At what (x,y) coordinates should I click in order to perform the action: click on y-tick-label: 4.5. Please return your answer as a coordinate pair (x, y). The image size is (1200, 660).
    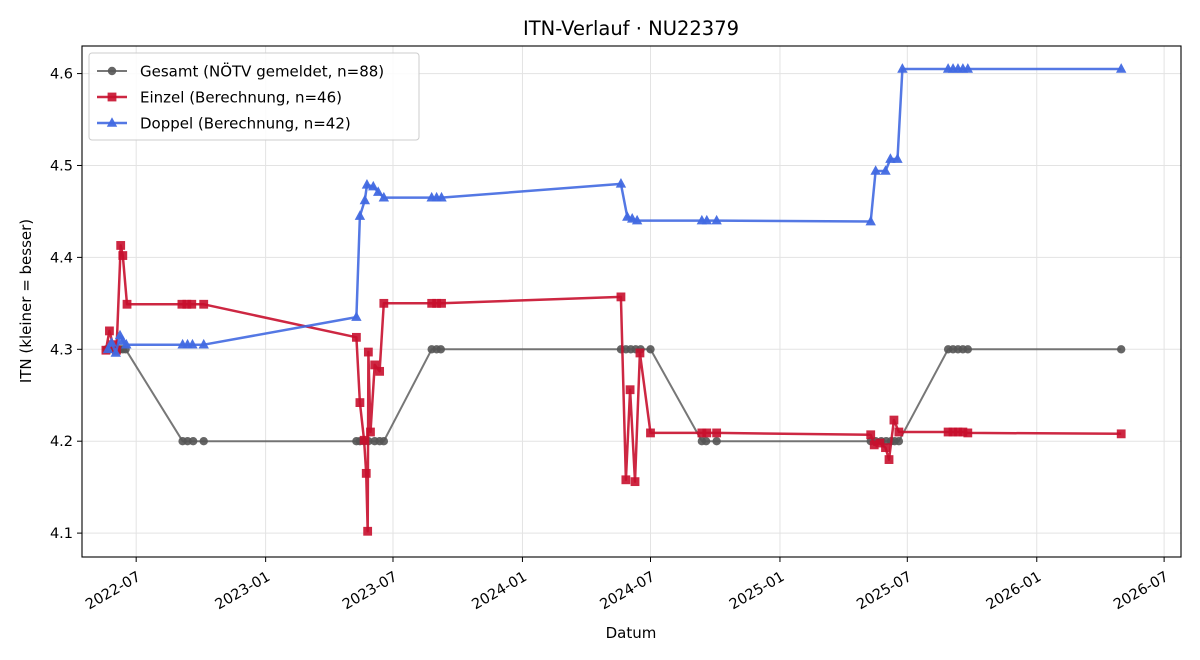
    Looking at the image, I should click on (61, 166).